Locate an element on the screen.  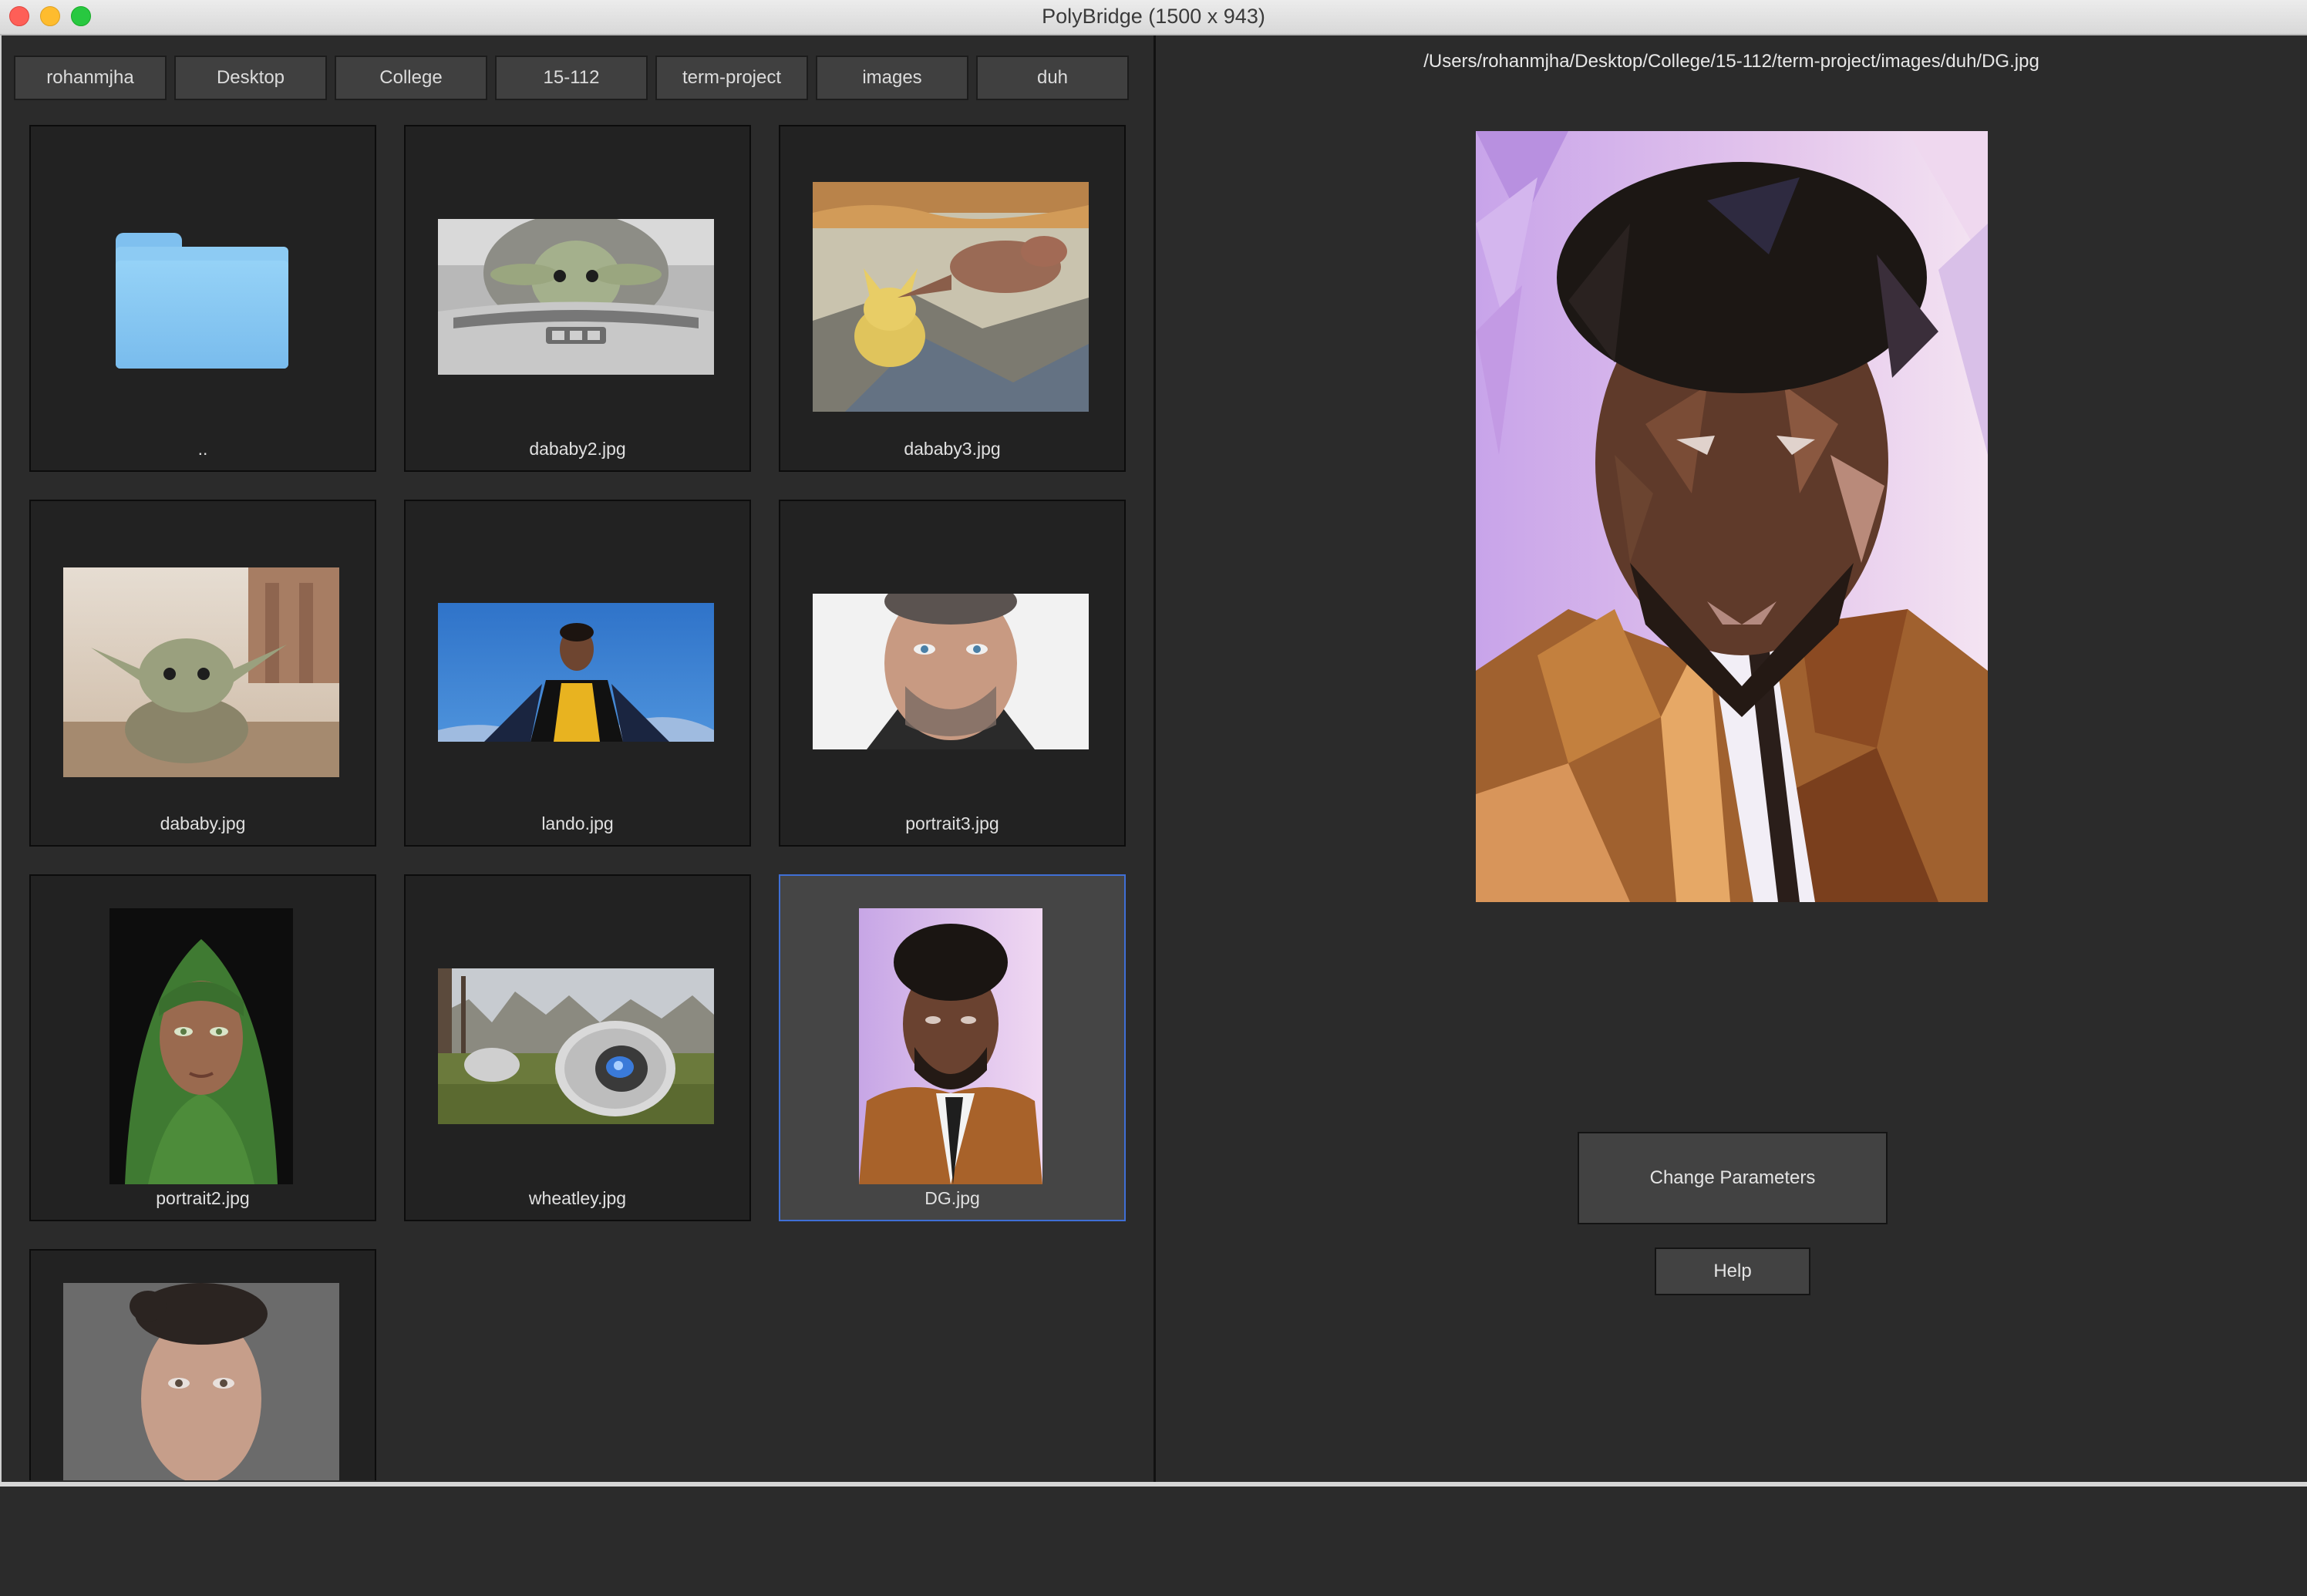
thumbnail-lando is located at coordinates (576, 673).